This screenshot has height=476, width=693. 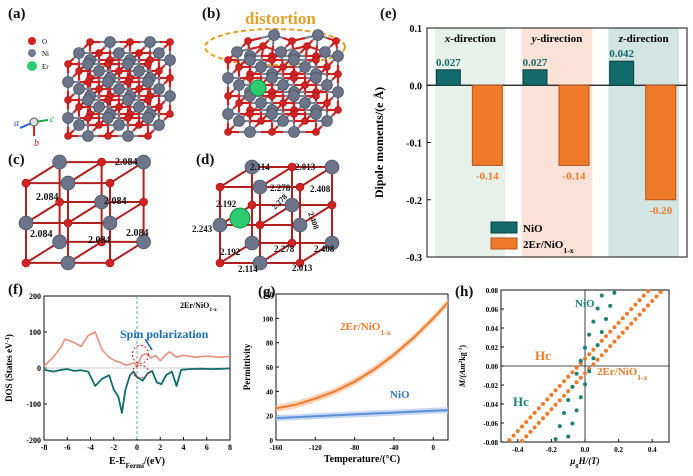 What do you see at coordinates (388, 14) in the screenshot?
I see `panel-e-label: (e)` at bounding box center [388, 14].